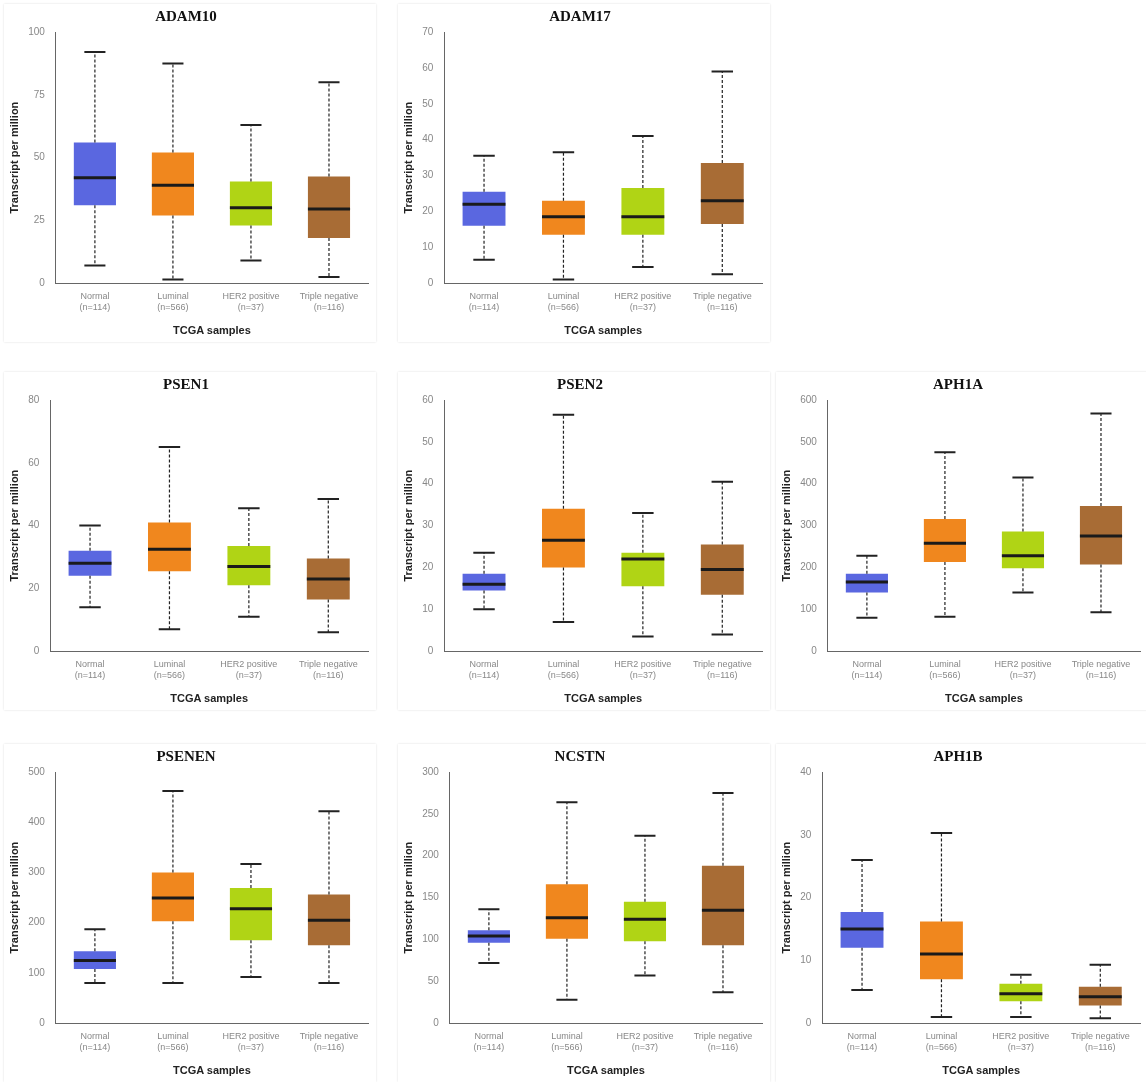 The height and width of the screenshot is (1082, 1146). I want to click on chart-title: ADAM17, so click(580, 15).